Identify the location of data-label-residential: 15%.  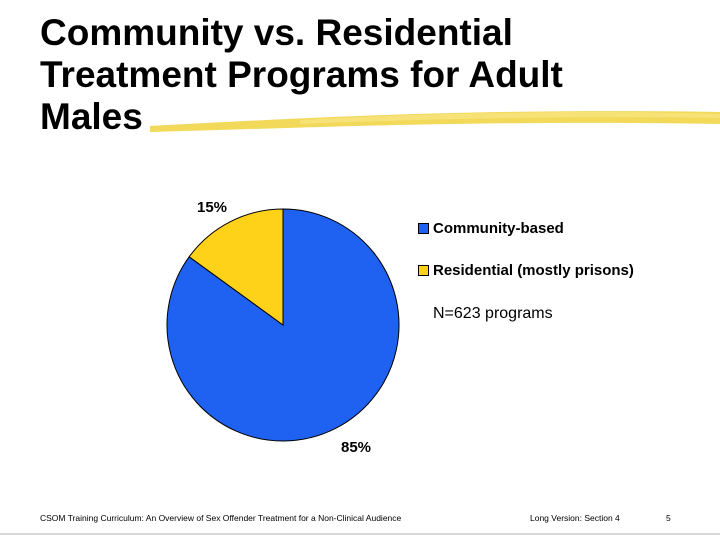
(212, 207).